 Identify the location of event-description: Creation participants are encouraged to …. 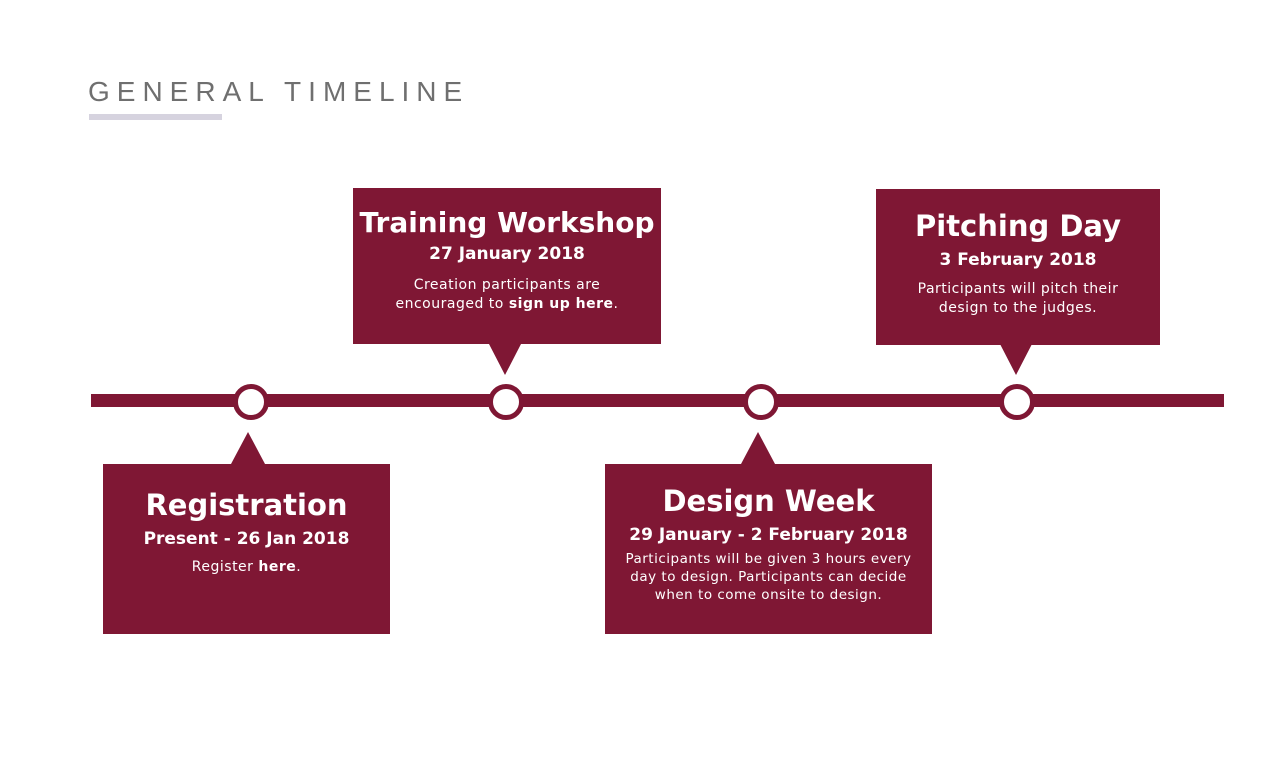
(507, 295).